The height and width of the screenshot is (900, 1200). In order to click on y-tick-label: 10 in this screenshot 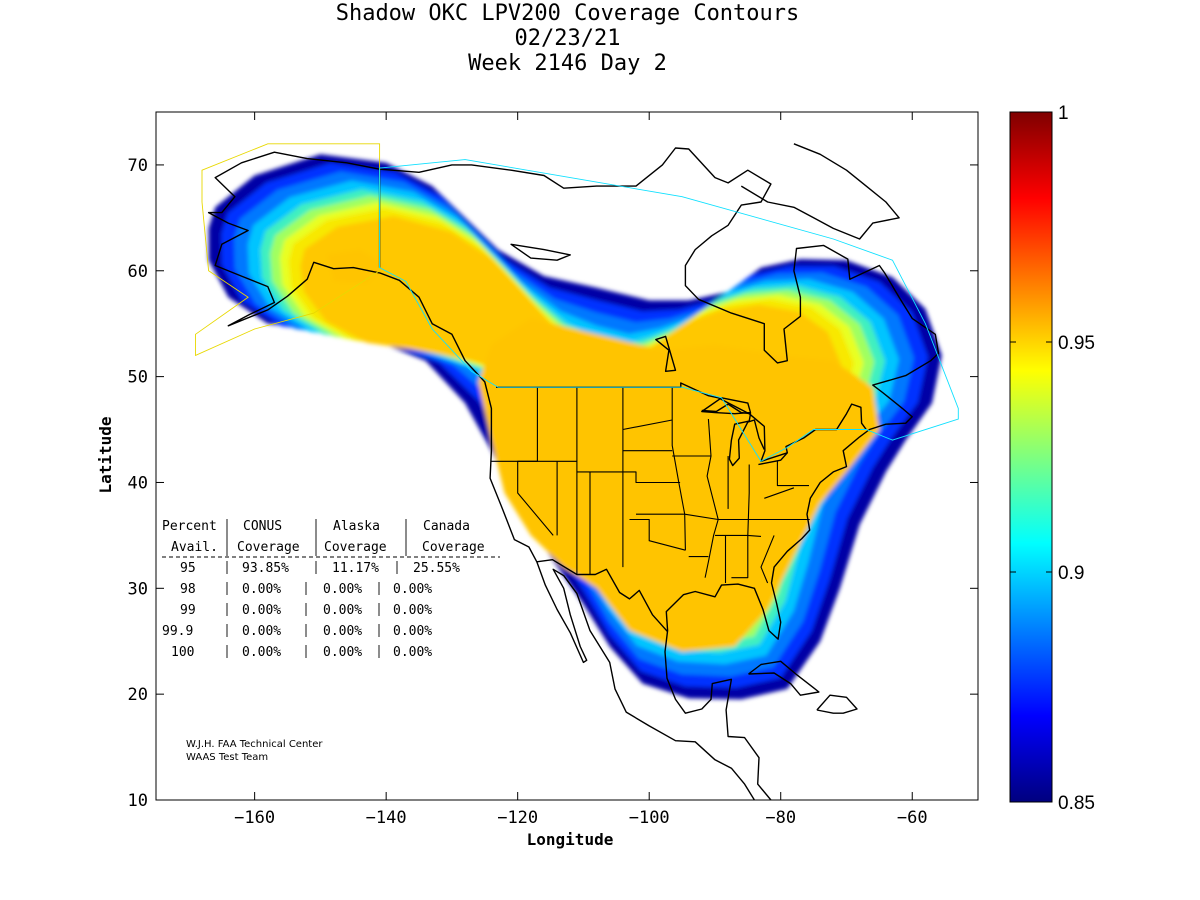, I will do `click(138, 801)`.